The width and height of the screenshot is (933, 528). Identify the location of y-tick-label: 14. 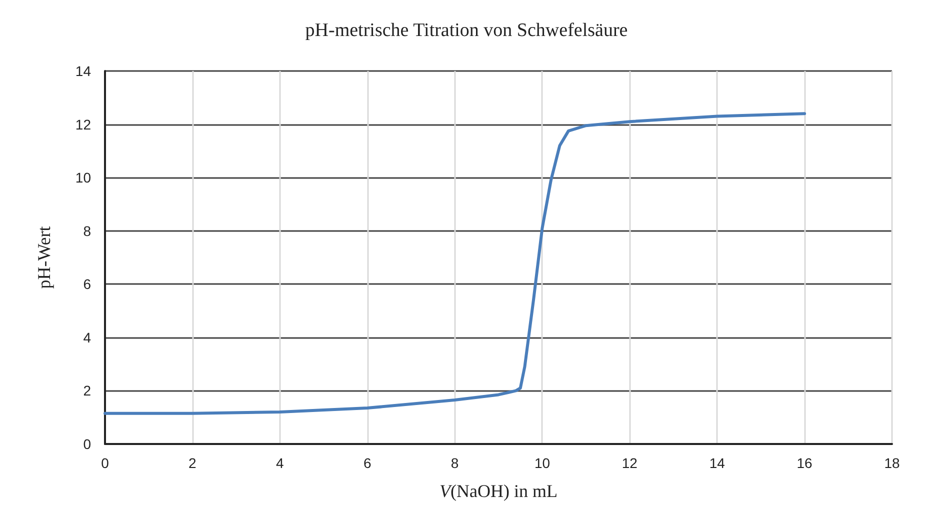
(83, 71).